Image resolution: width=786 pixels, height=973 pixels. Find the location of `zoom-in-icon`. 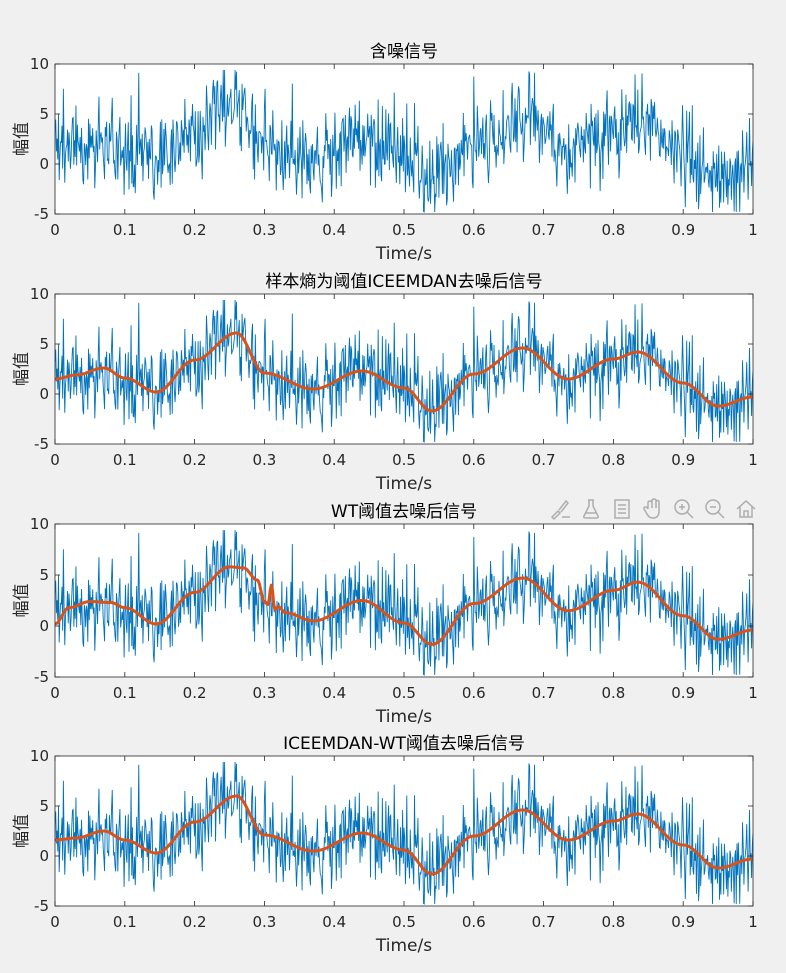

zoom-in-icon is located at coordinates (683, 509).